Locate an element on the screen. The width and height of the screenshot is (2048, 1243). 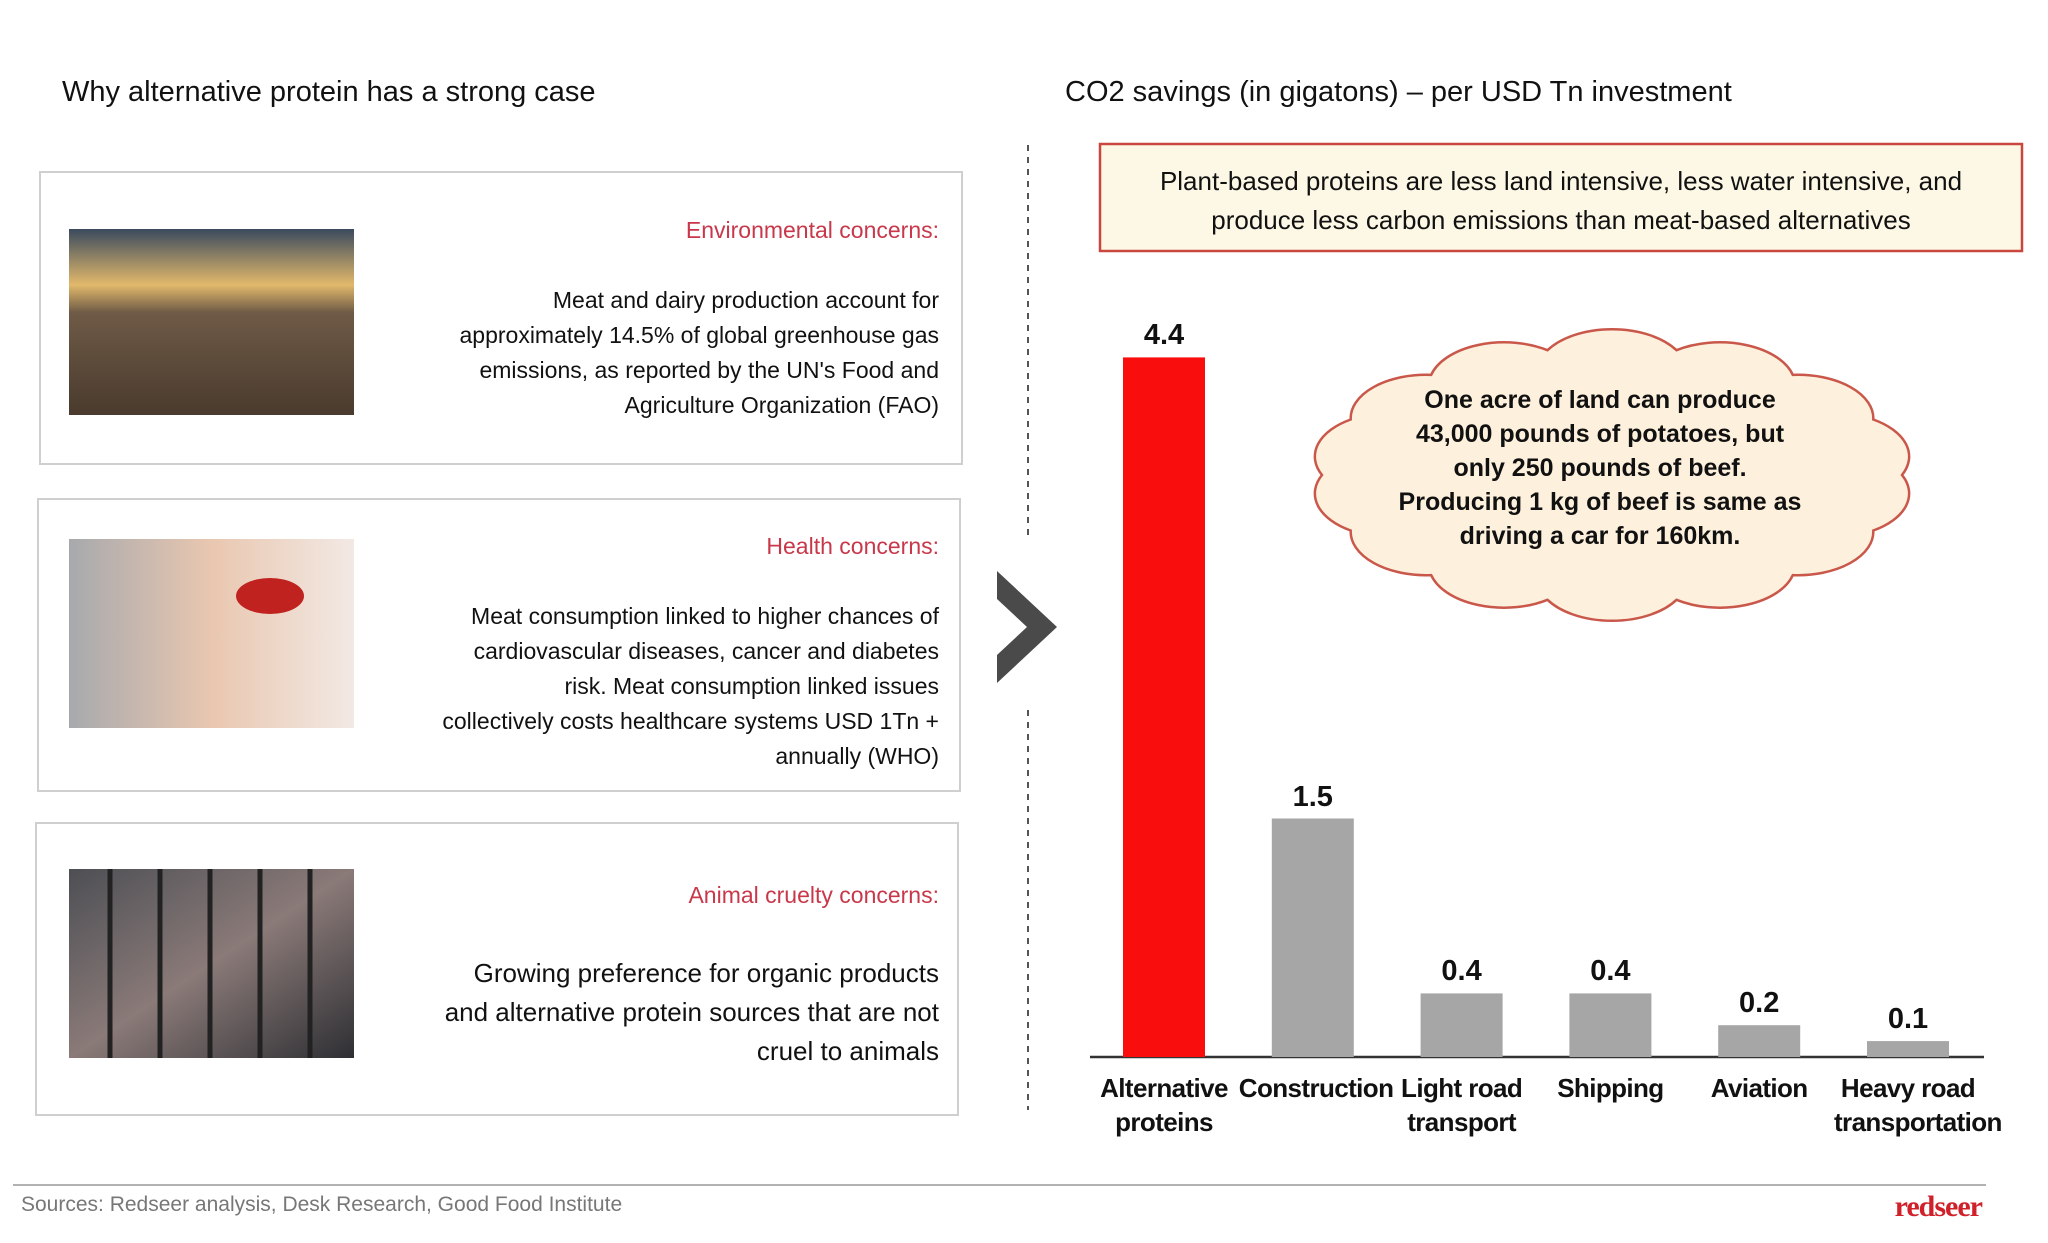
category-label: Alternative proteins is located at coordinates (1164, 1105).